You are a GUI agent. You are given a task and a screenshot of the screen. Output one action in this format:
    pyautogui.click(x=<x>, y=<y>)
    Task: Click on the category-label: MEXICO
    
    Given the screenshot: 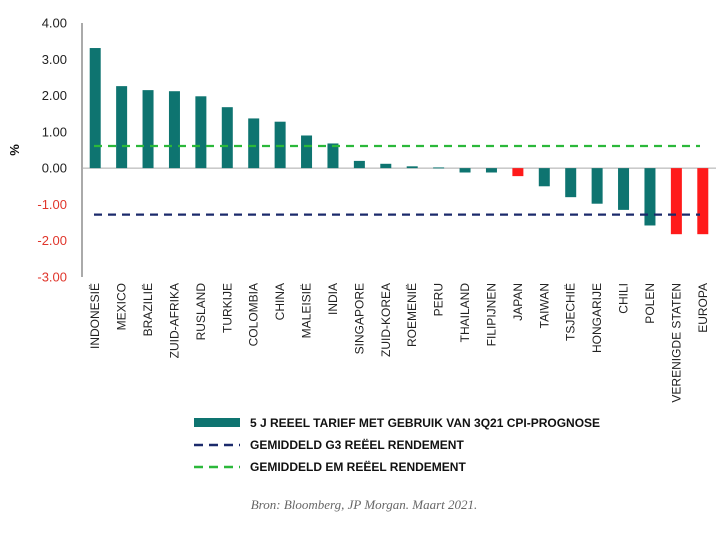 What is the action you would take?
    pyautogui.click(x=122, y=306)
    